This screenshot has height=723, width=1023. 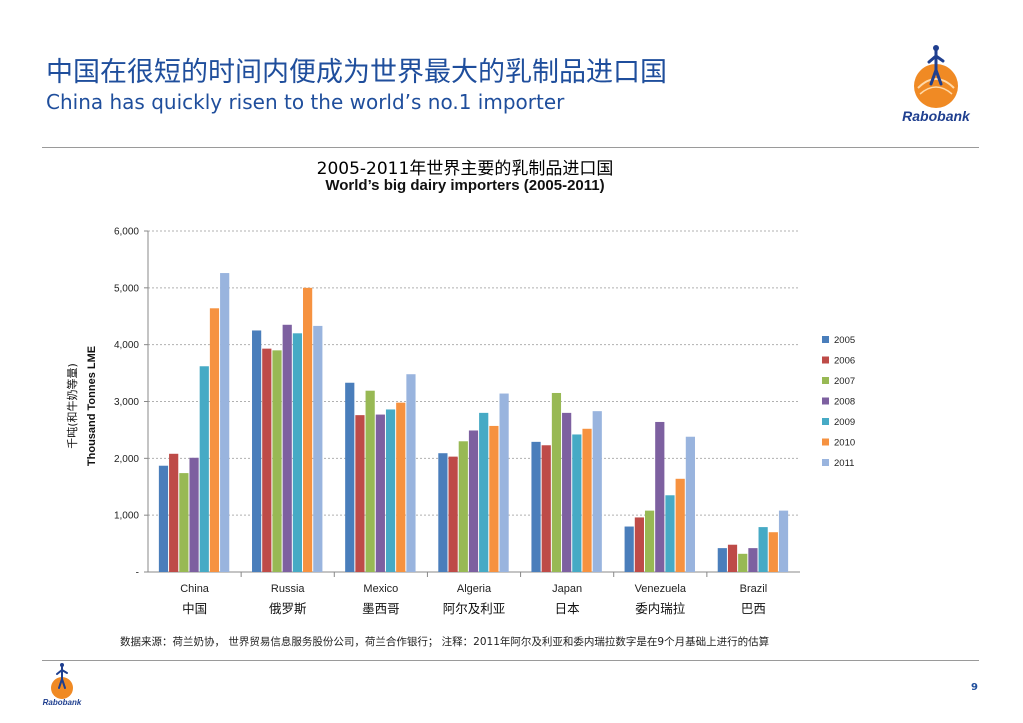 I want to click on x-category-label: Japan, so click(x=567, y=589).